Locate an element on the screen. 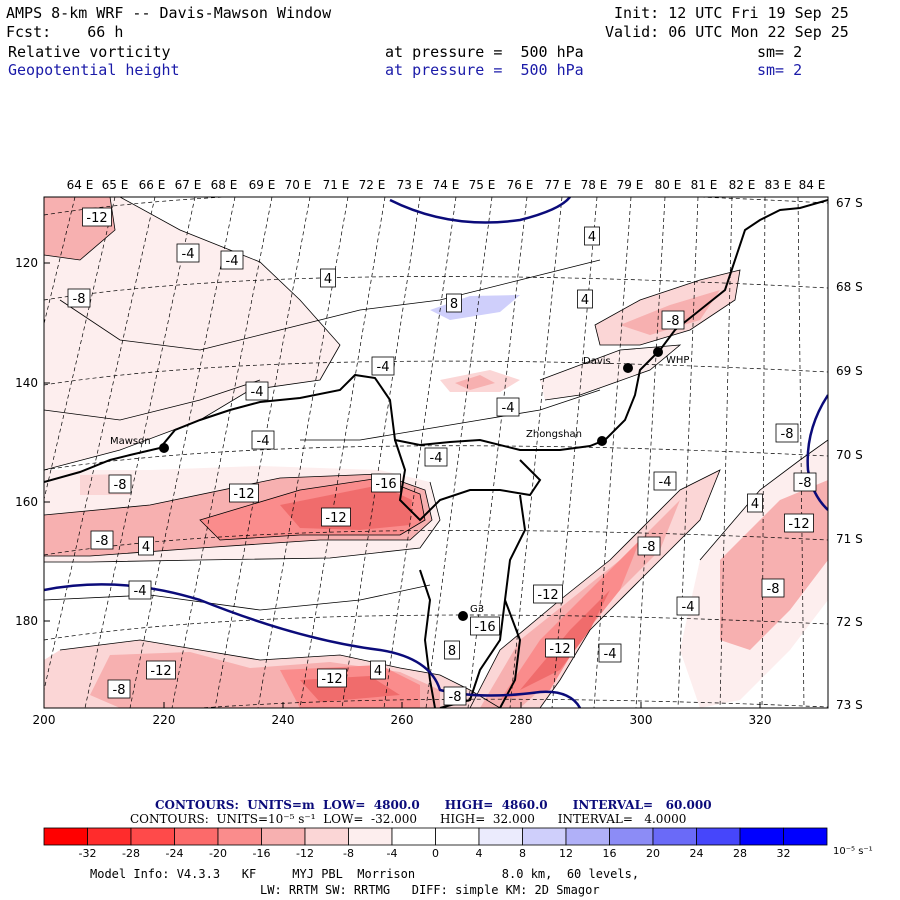 The width and height of the screenshot is (900, 900). latitude-label: 71 S is located at coordinates (849, 539).